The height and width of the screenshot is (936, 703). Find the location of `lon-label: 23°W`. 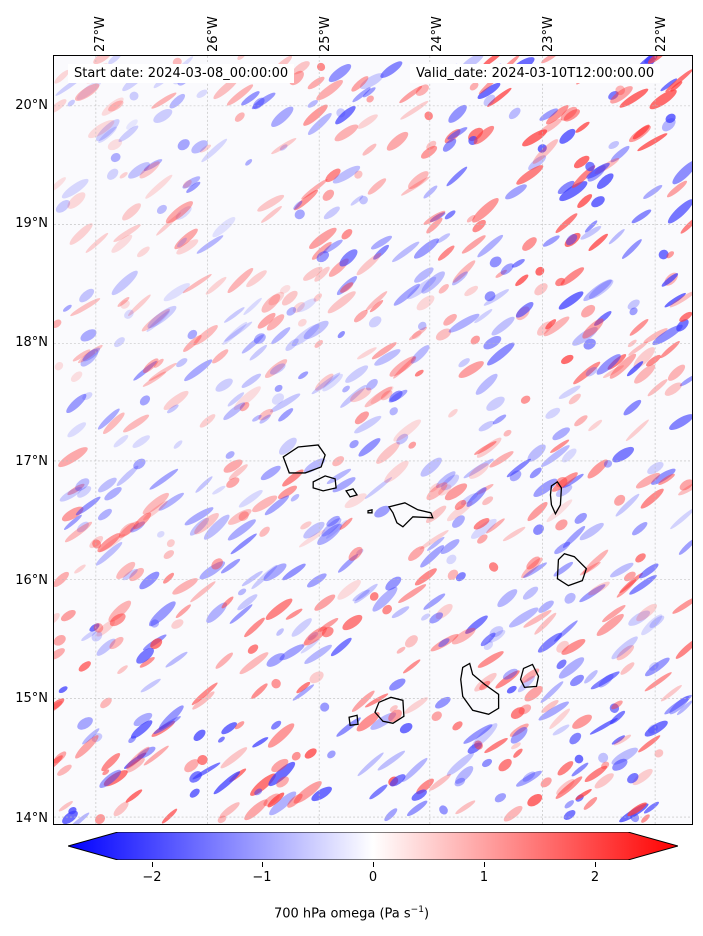

lon-label: 23°W is located at coordinates (548, 34).